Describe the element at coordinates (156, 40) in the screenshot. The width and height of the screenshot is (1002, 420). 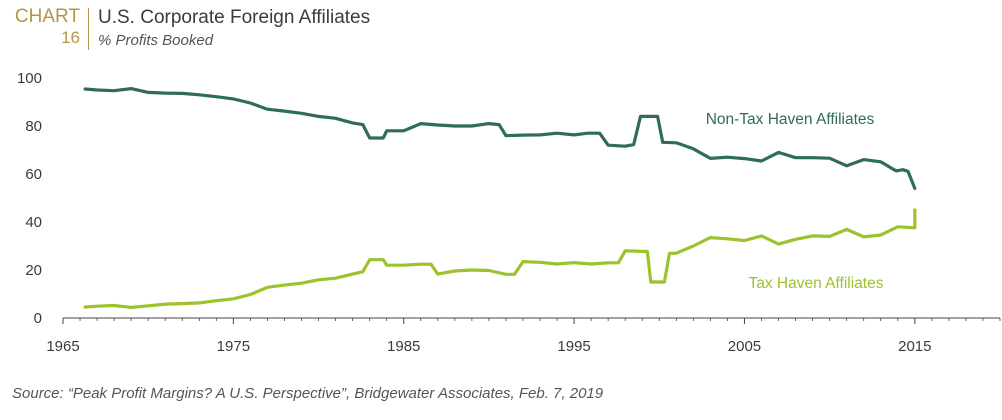
I see `chart-subtitle: % Profits Booked` at that location.